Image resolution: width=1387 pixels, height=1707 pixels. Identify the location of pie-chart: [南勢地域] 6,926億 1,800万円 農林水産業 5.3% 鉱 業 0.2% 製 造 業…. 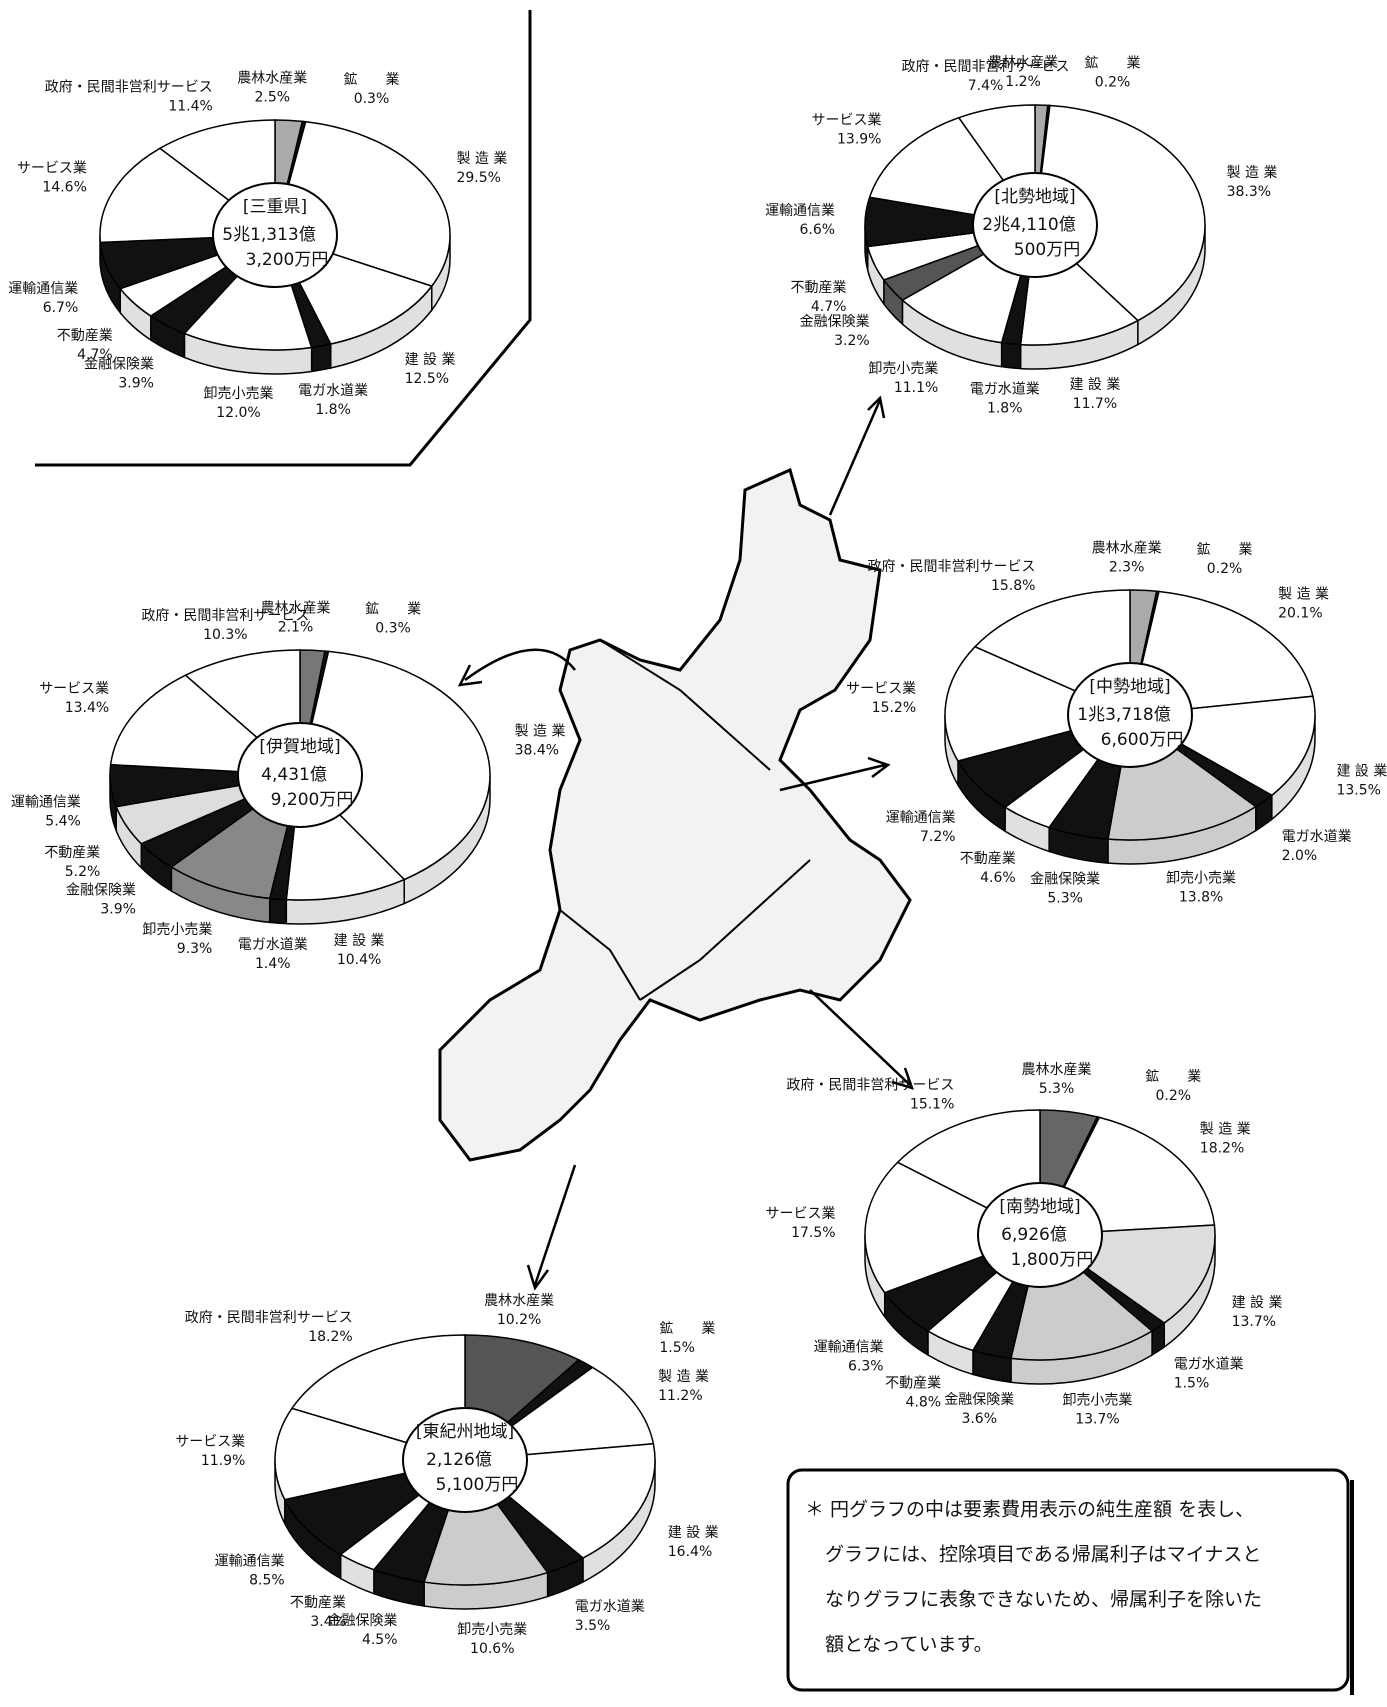
(1024, 1244).